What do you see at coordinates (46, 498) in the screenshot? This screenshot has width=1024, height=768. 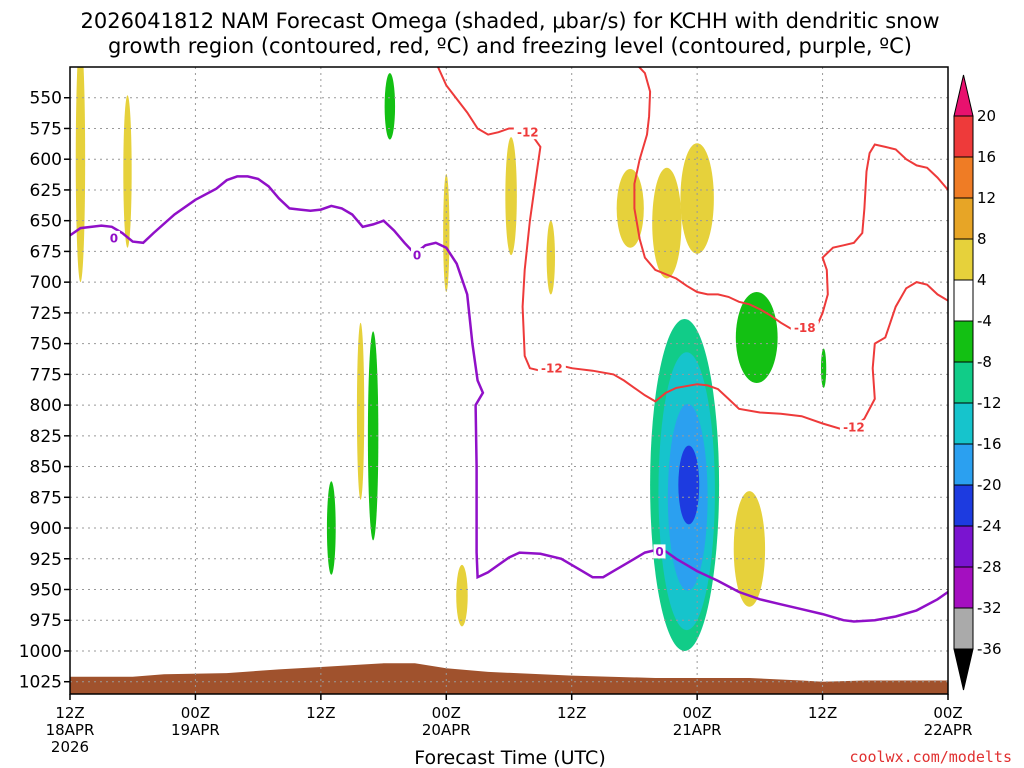 I see `y-tick-label: 875` at bounding box center [46, 498].